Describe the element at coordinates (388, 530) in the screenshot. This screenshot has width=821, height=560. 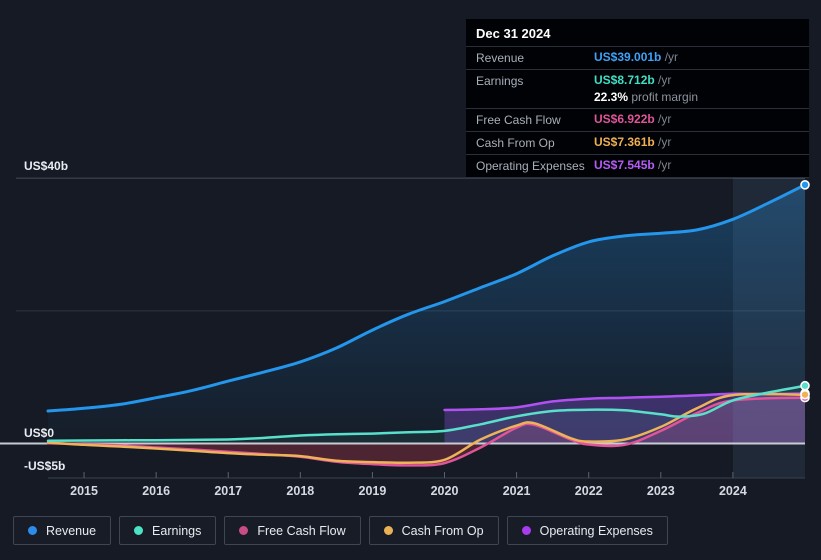
I see `cash-from-op-dot-icon` at that location.